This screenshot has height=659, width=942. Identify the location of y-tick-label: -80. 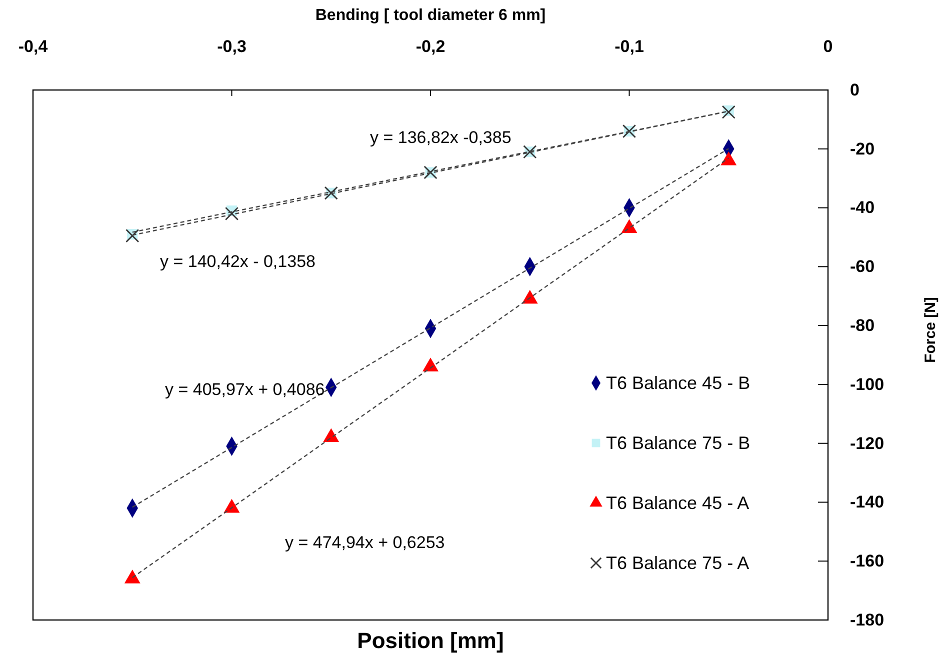
(862, 325).